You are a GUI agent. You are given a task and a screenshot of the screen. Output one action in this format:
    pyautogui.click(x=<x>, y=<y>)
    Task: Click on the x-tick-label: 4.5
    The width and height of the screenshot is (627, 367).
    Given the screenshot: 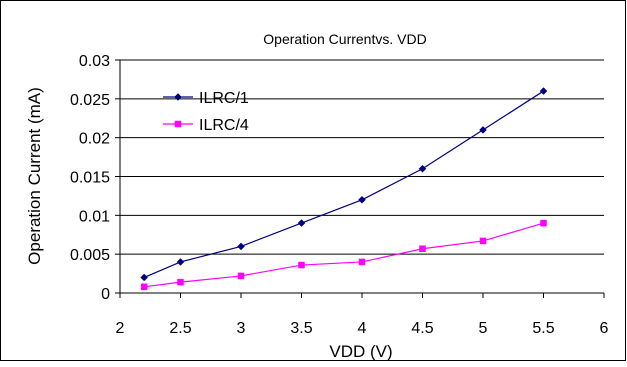 What is the action you would take?
    pyautogui.click(x=422, y=328)
    